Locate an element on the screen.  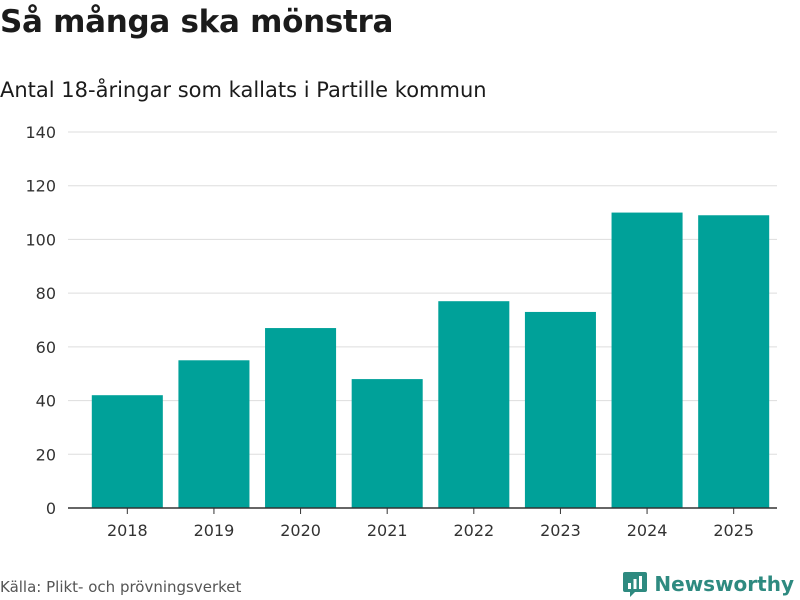
brand-logo: Newsworthy is located at coordinates (708, 584).